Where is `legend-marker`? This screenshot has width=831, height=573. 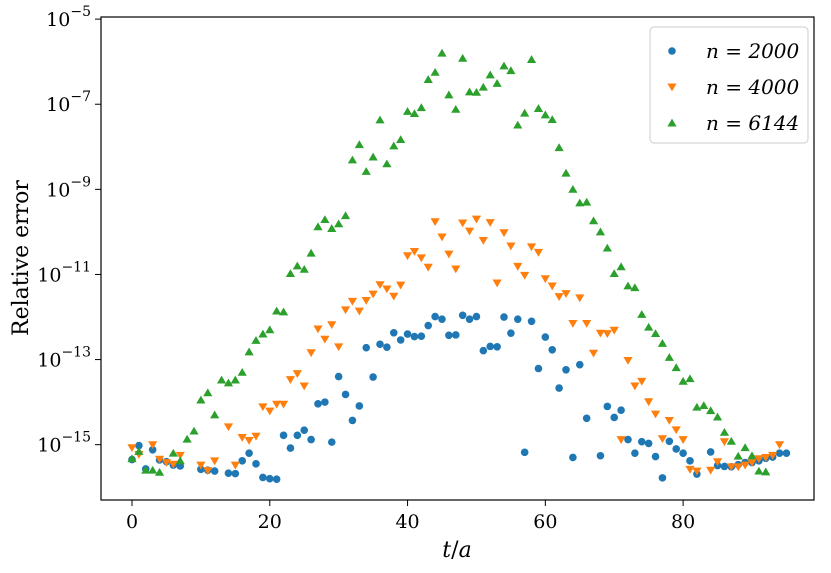 legend-marker is located at coordinates (672, 87).